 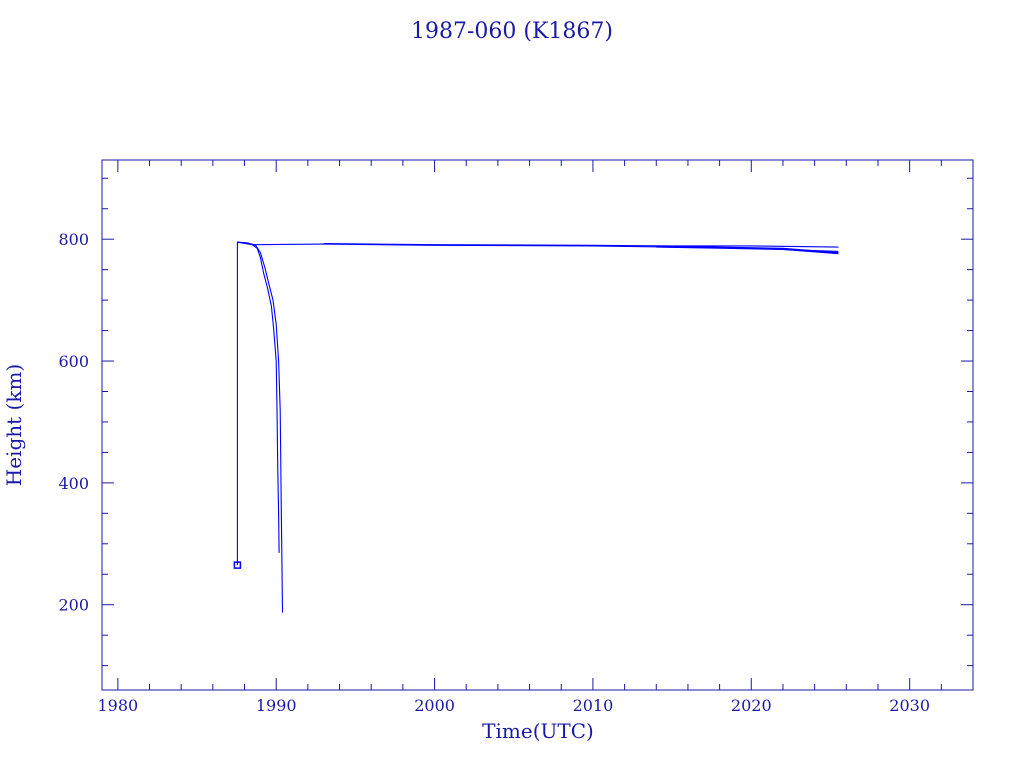 I want to click on start-marker-group, so click(x=237, y=565).